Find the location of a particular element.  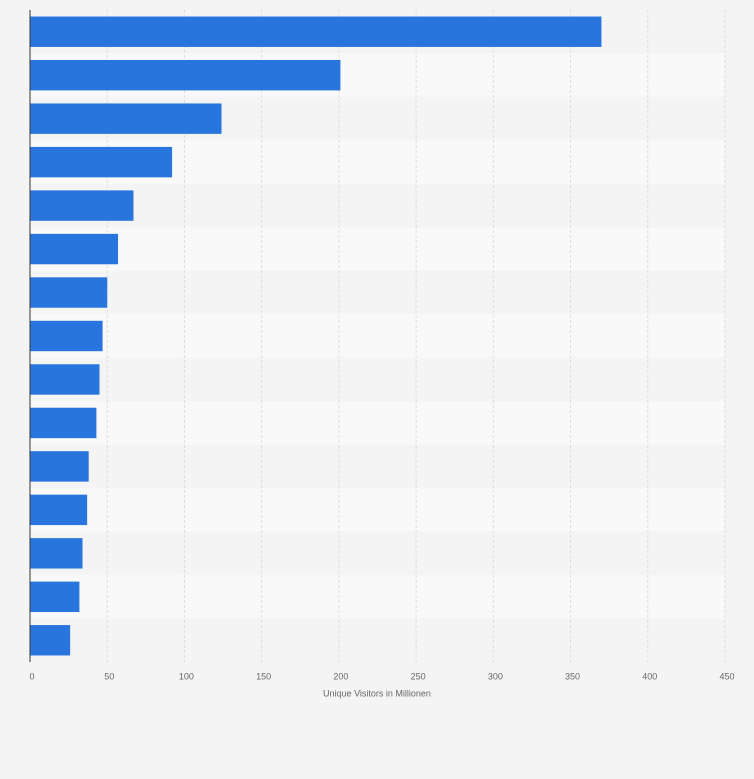

x-axis-label: Unique Visitors in Millionen is located at coordinates (377, 693).